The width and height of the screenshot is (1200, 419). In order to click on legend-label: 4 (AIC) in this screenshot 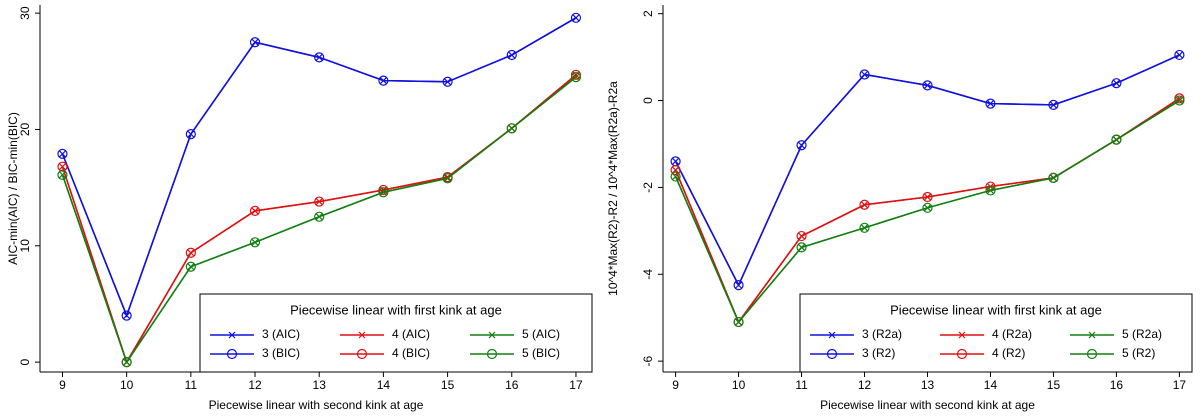, I will do `click(411, 334)`.